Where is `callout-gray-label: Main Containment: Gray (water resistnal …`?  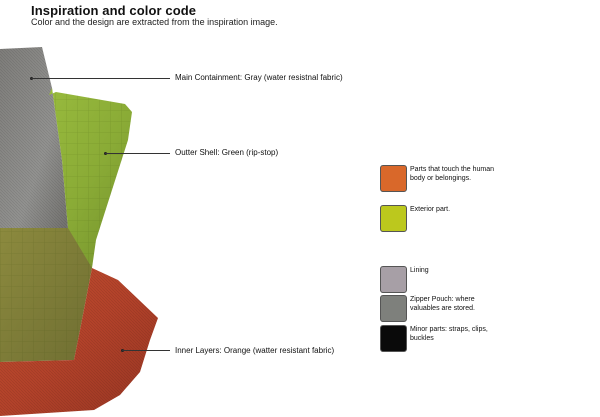
callout-gray-label: Main Containment: Gray (water resistnal … is located at coordinates (259, 77).